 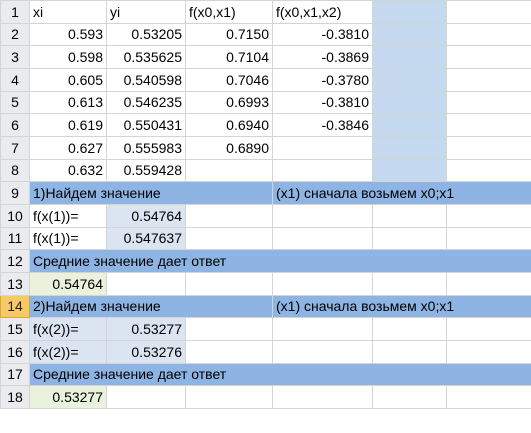 What do you see at coordinates (488, 147) in the screenshot?
I see `cell-f7` at bounding box center [488, 147].